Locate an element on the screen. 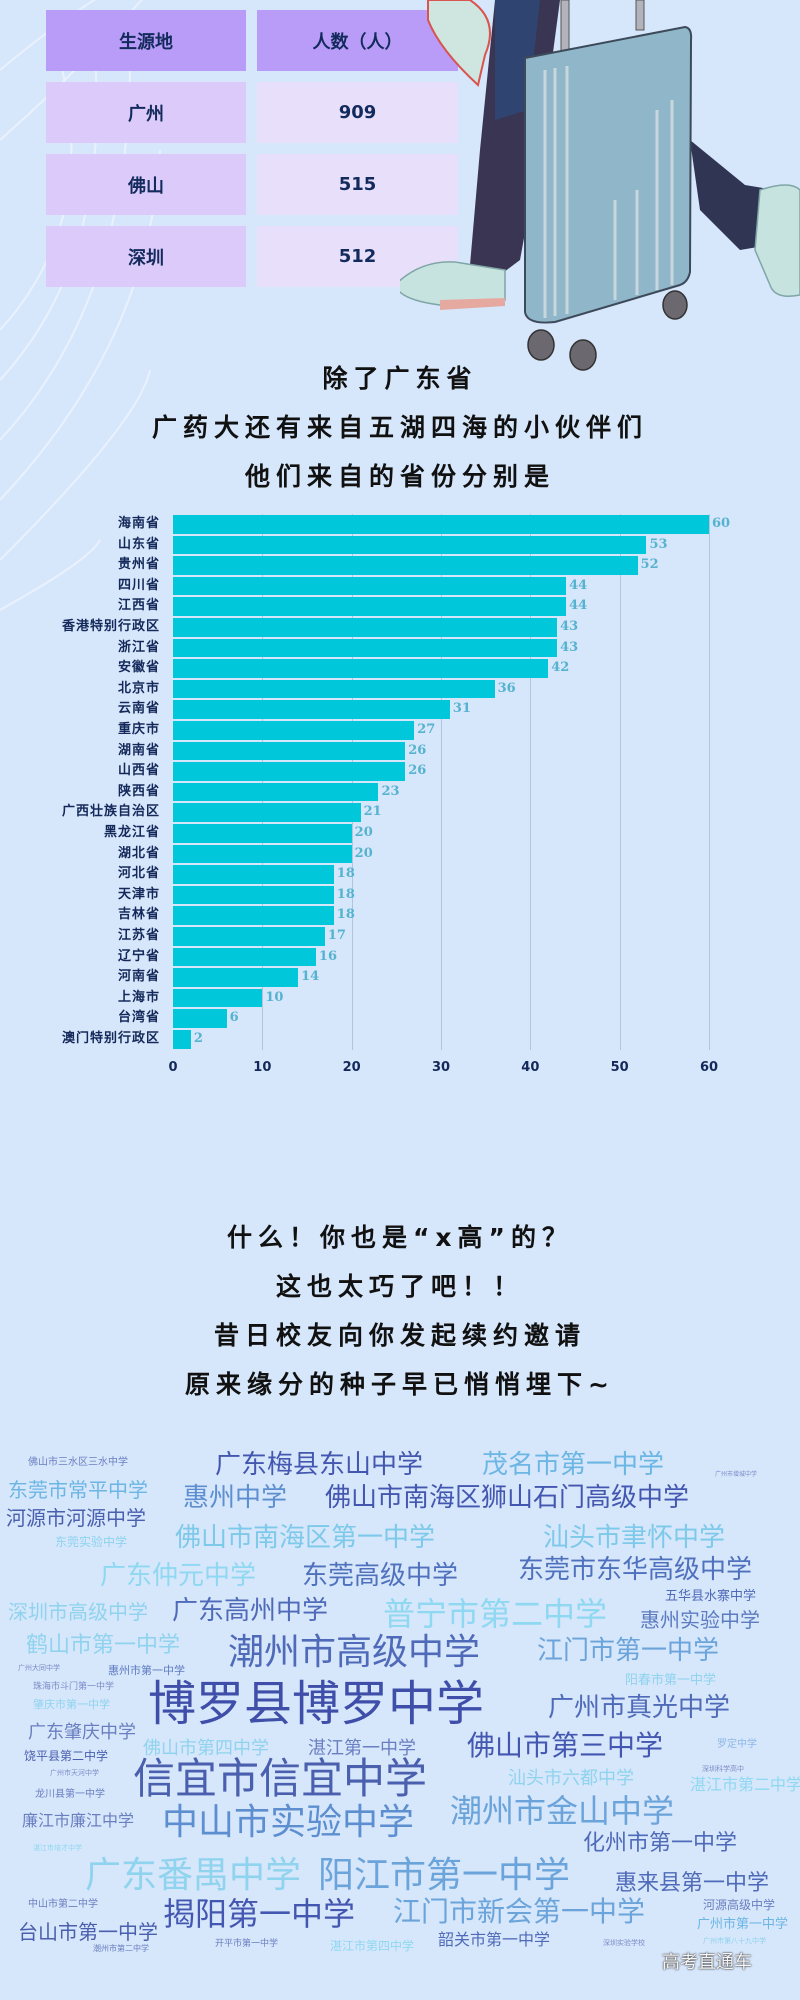 This screenshot has height=2000, width=800. word-cloud-term: 深圳市高级中学 is located at coordinates (78, 1612).